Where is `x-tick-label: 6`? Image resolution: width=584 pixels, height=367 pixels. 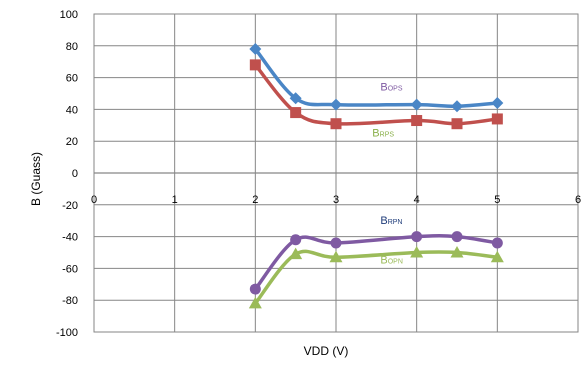 x-tick-label: 6 is located at coordinates (578, 200).